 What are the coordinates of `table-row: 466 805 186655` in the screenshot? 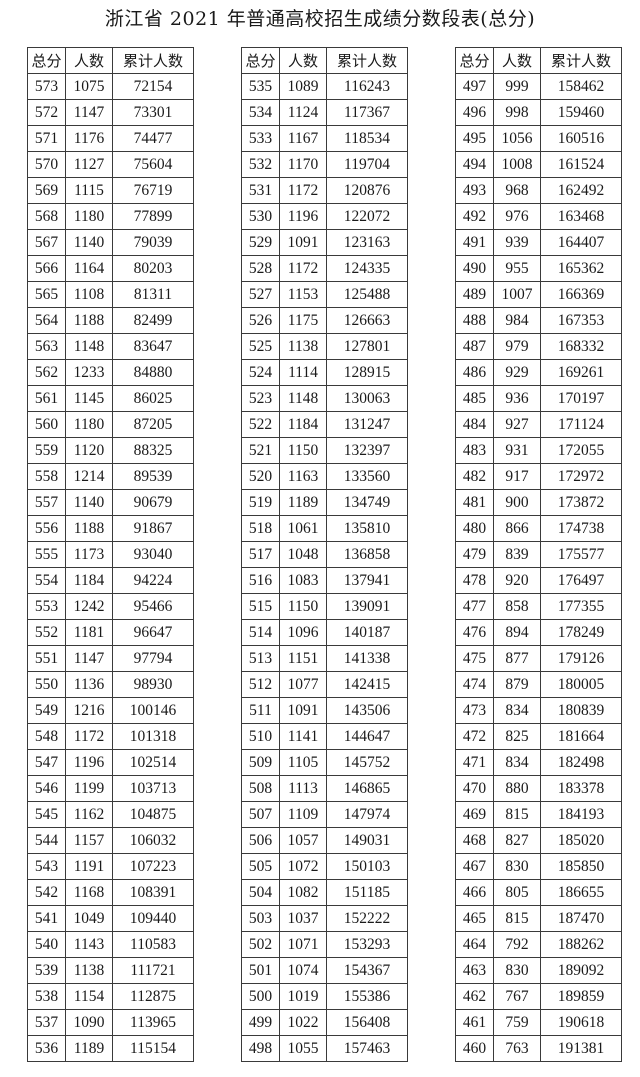 It's located at (538, 892).